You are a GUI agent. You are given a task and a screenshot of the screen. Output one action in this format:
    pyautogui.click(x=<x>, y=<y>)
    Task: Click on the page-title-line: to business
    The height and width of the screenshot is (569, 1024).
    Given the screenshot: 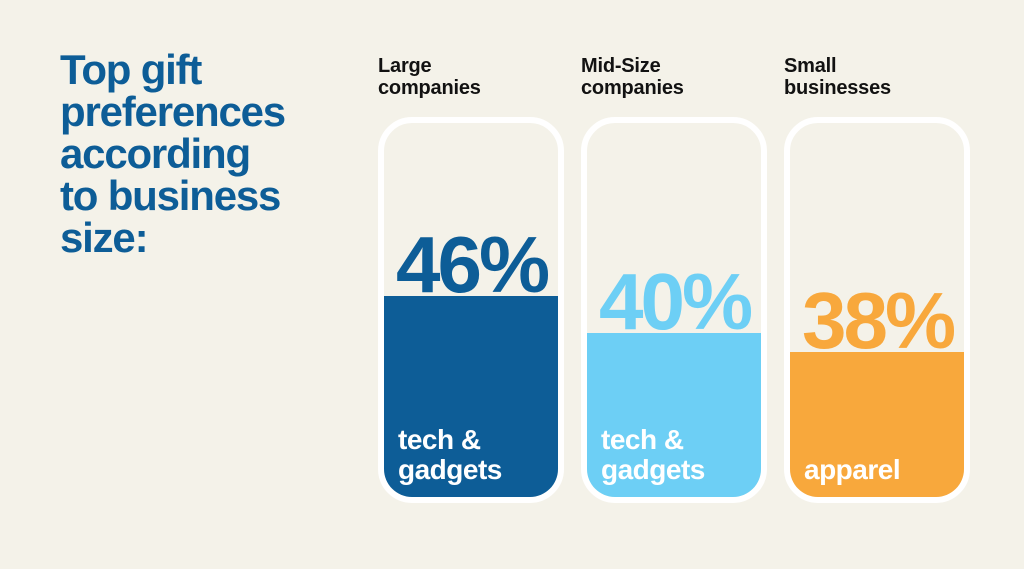 What is the action you would take?
    pyautogui.click(x=170, y=195)
    